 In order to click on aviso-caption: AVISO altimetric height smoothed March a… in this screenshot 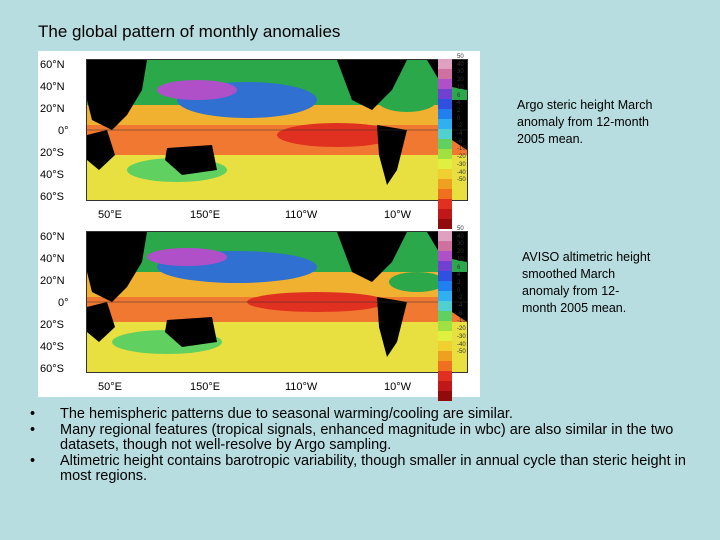, I will do `click(586, 282)`.